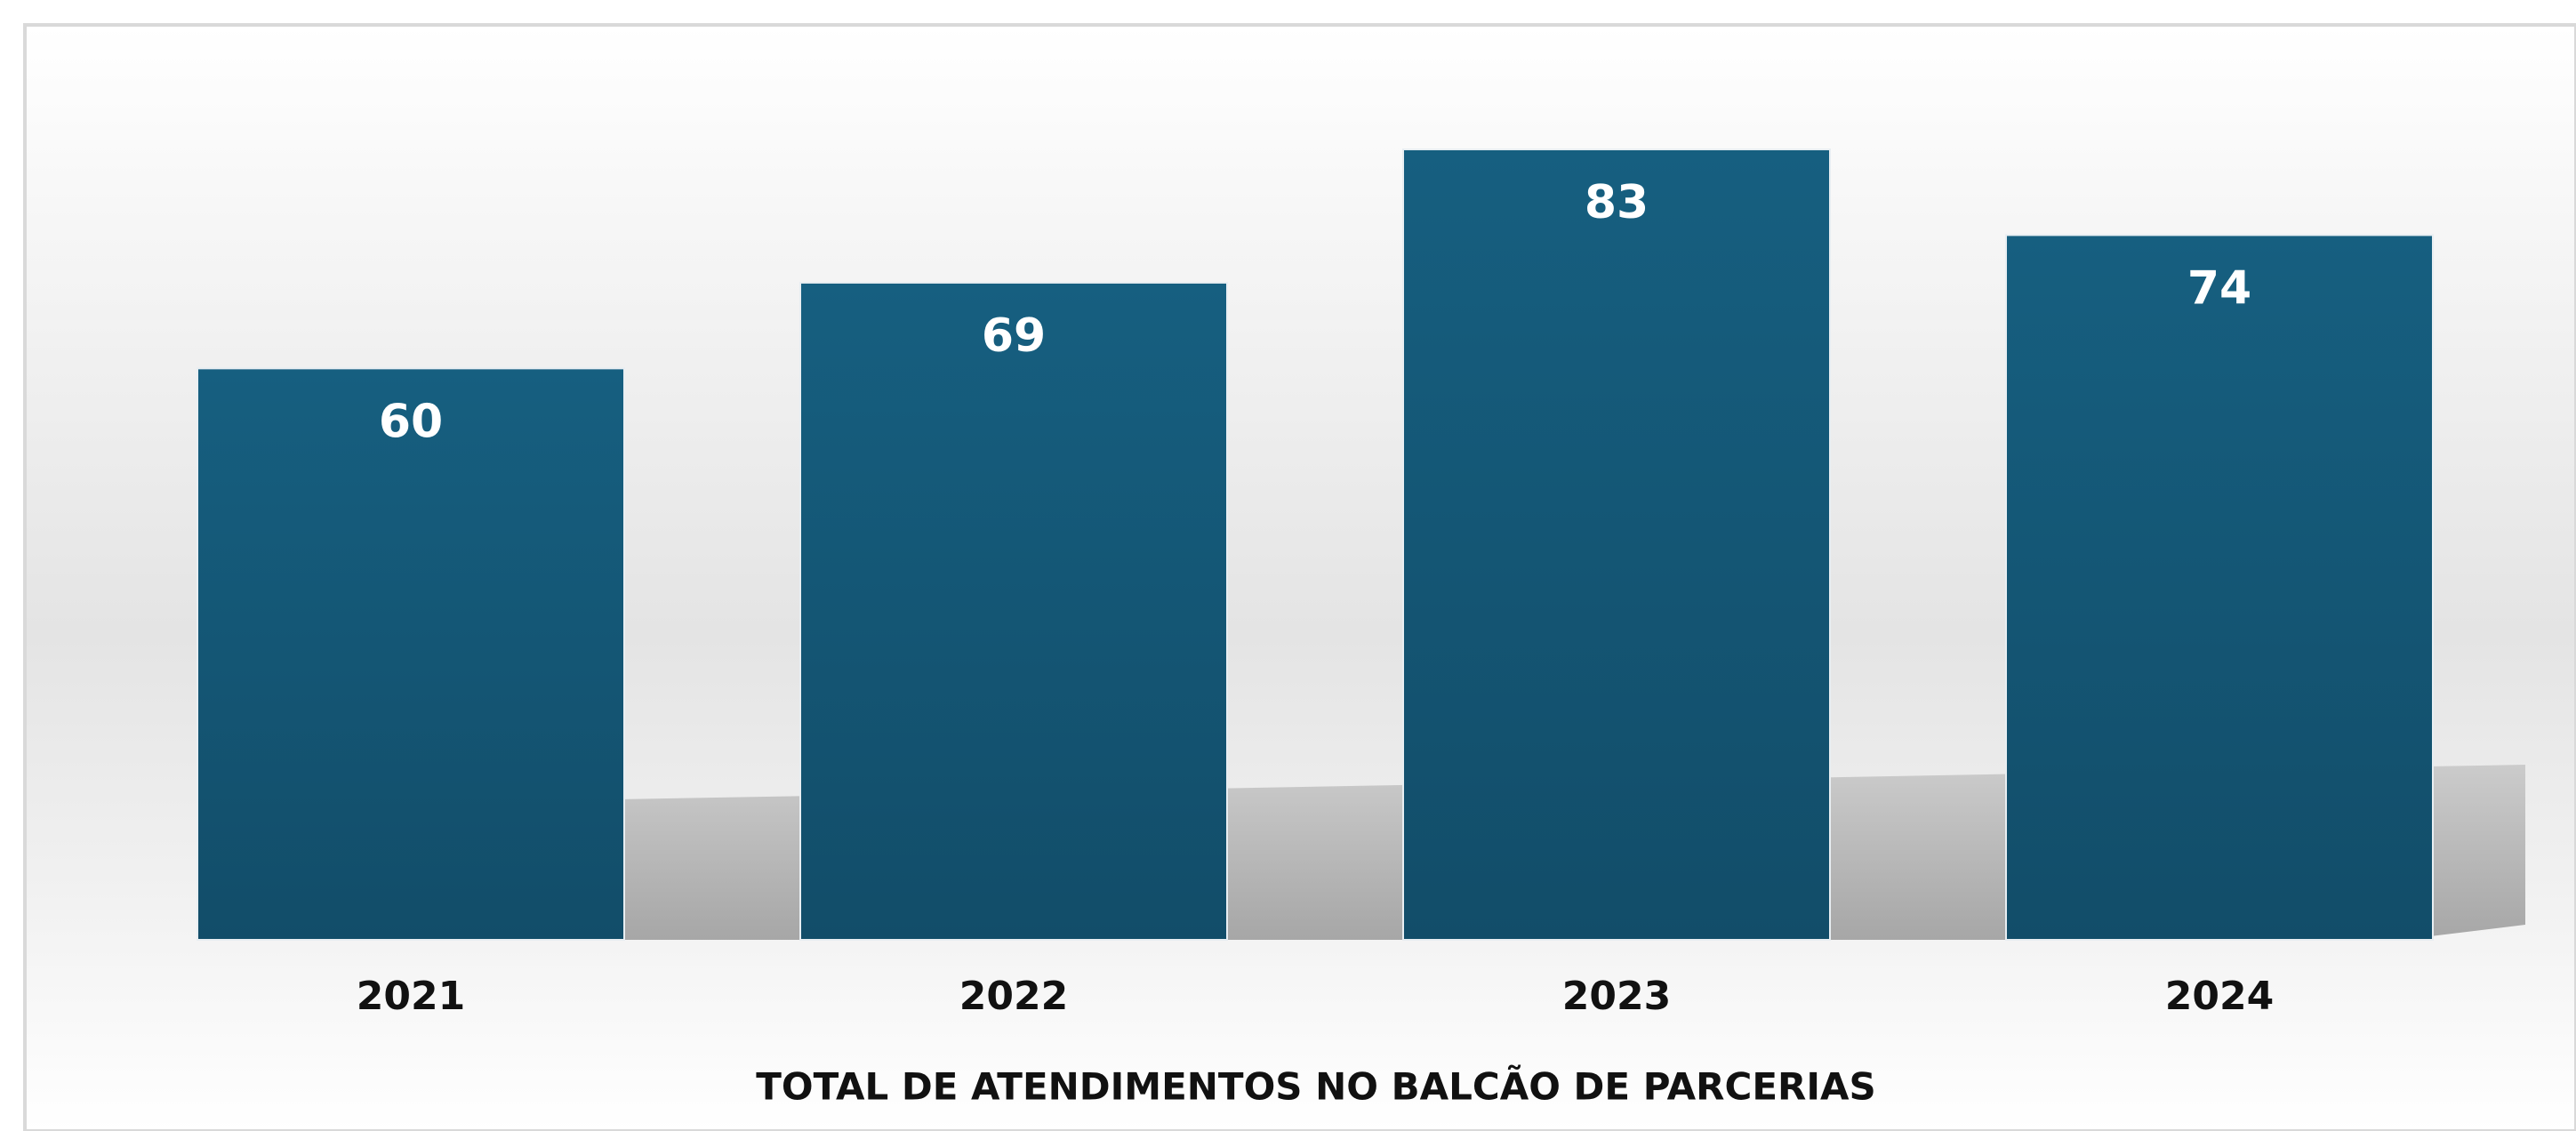  I want to click on x-tick-label: 2021, so click(411, 996).